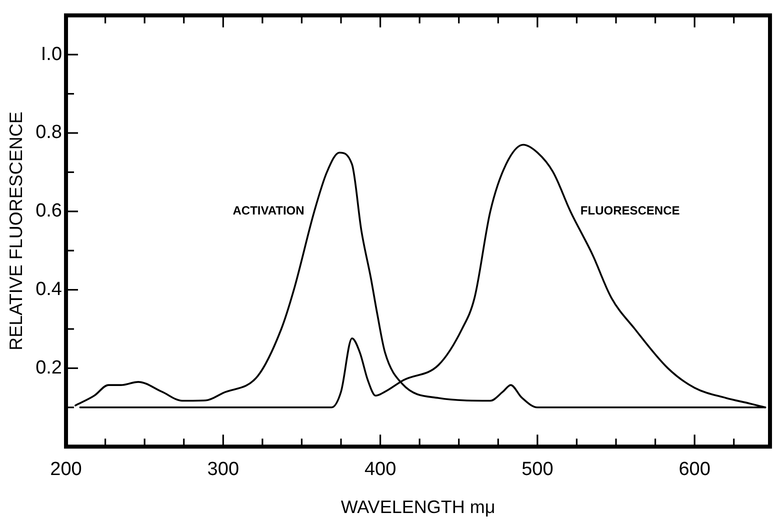  What do you see at coordinates (49, 367) in the screenshot?
I see `y-tick-label: 0.2` at bounding box center [49, 367].